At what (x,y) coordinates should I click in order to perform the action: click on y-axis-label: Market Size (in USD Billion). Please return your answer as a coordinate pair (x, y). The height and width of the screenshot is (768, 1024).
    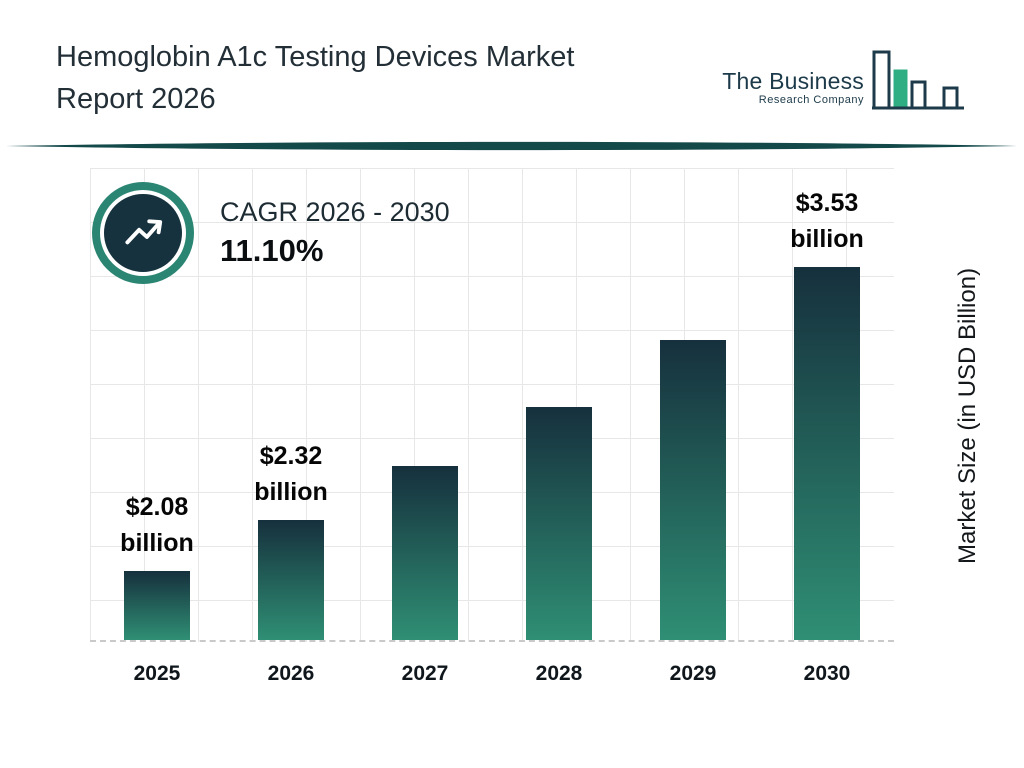
    Looking at the image, I should click on (967, 416).